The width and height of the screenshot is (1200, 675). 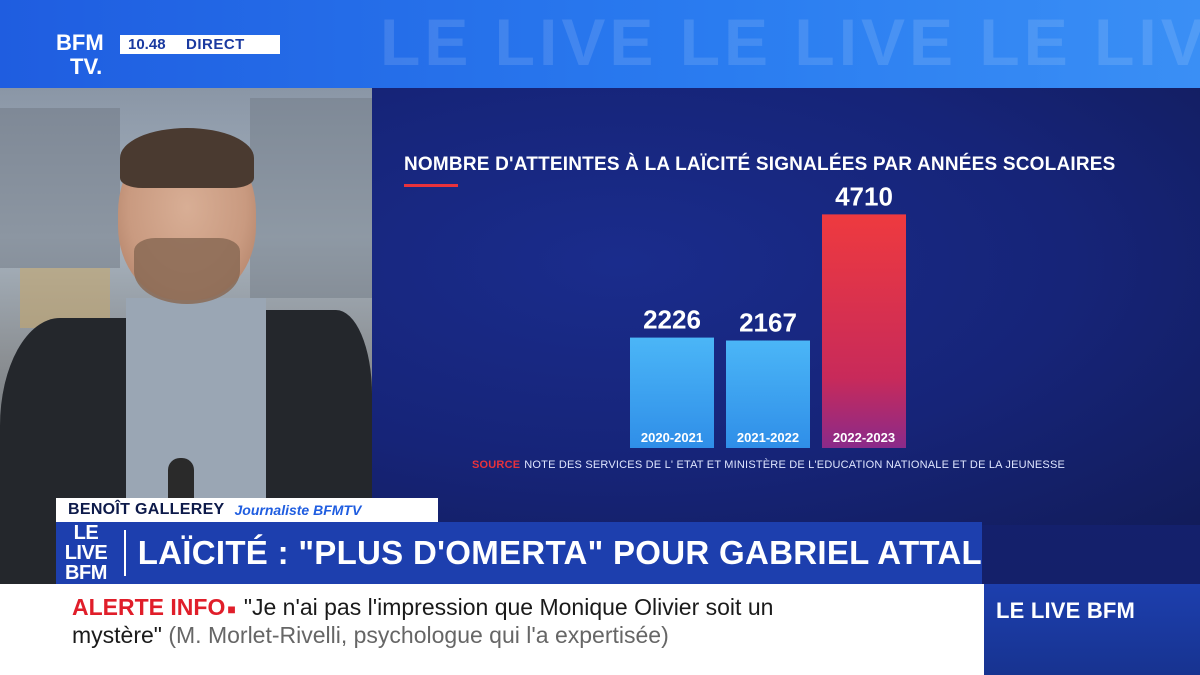 I want to click on bar-category-label: 2021-2022, so click(x=768, y=437).